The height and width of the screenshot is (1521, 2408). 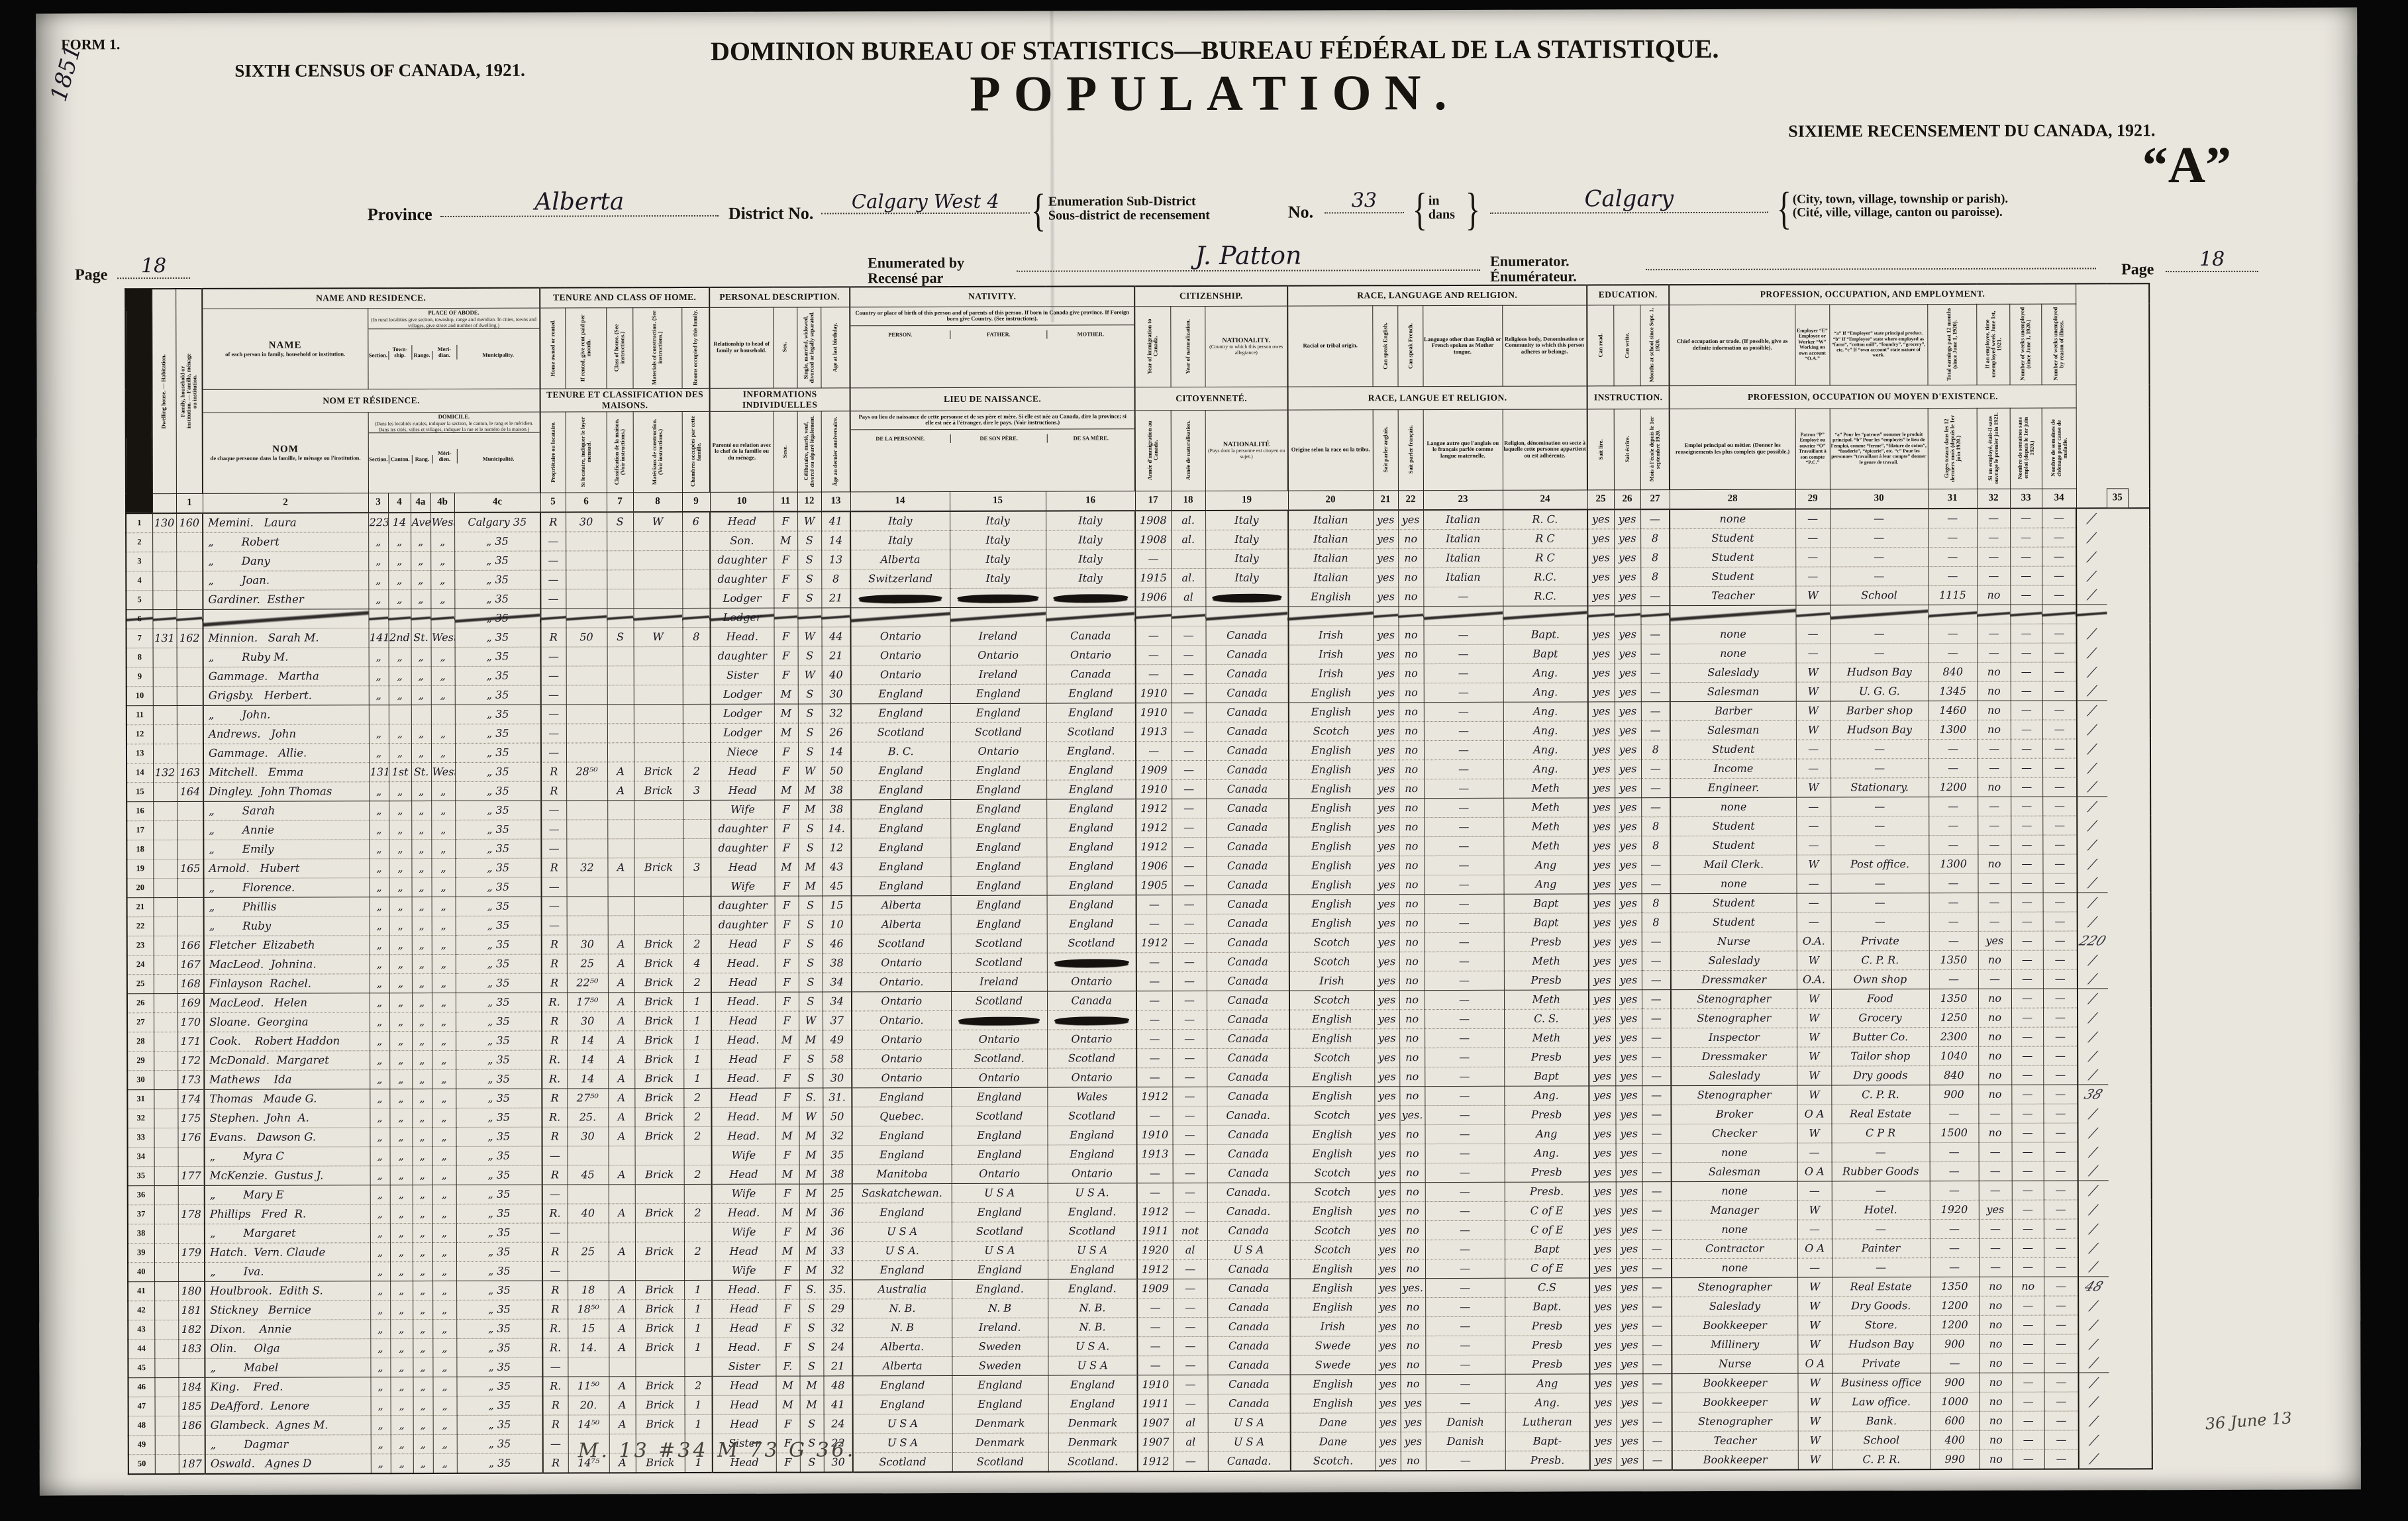 I want to click on cell-months-at-school: 8, so click(x=1656, y=922).